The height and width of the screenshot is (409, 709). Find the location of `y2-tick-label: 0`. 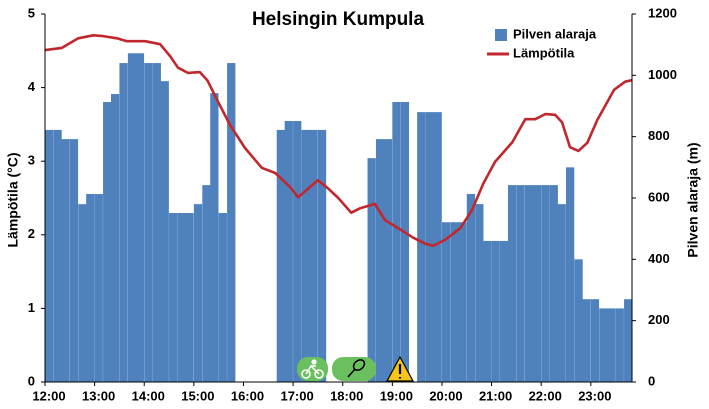

y2-tick-label: 0 is located at coordinates (651, 380).